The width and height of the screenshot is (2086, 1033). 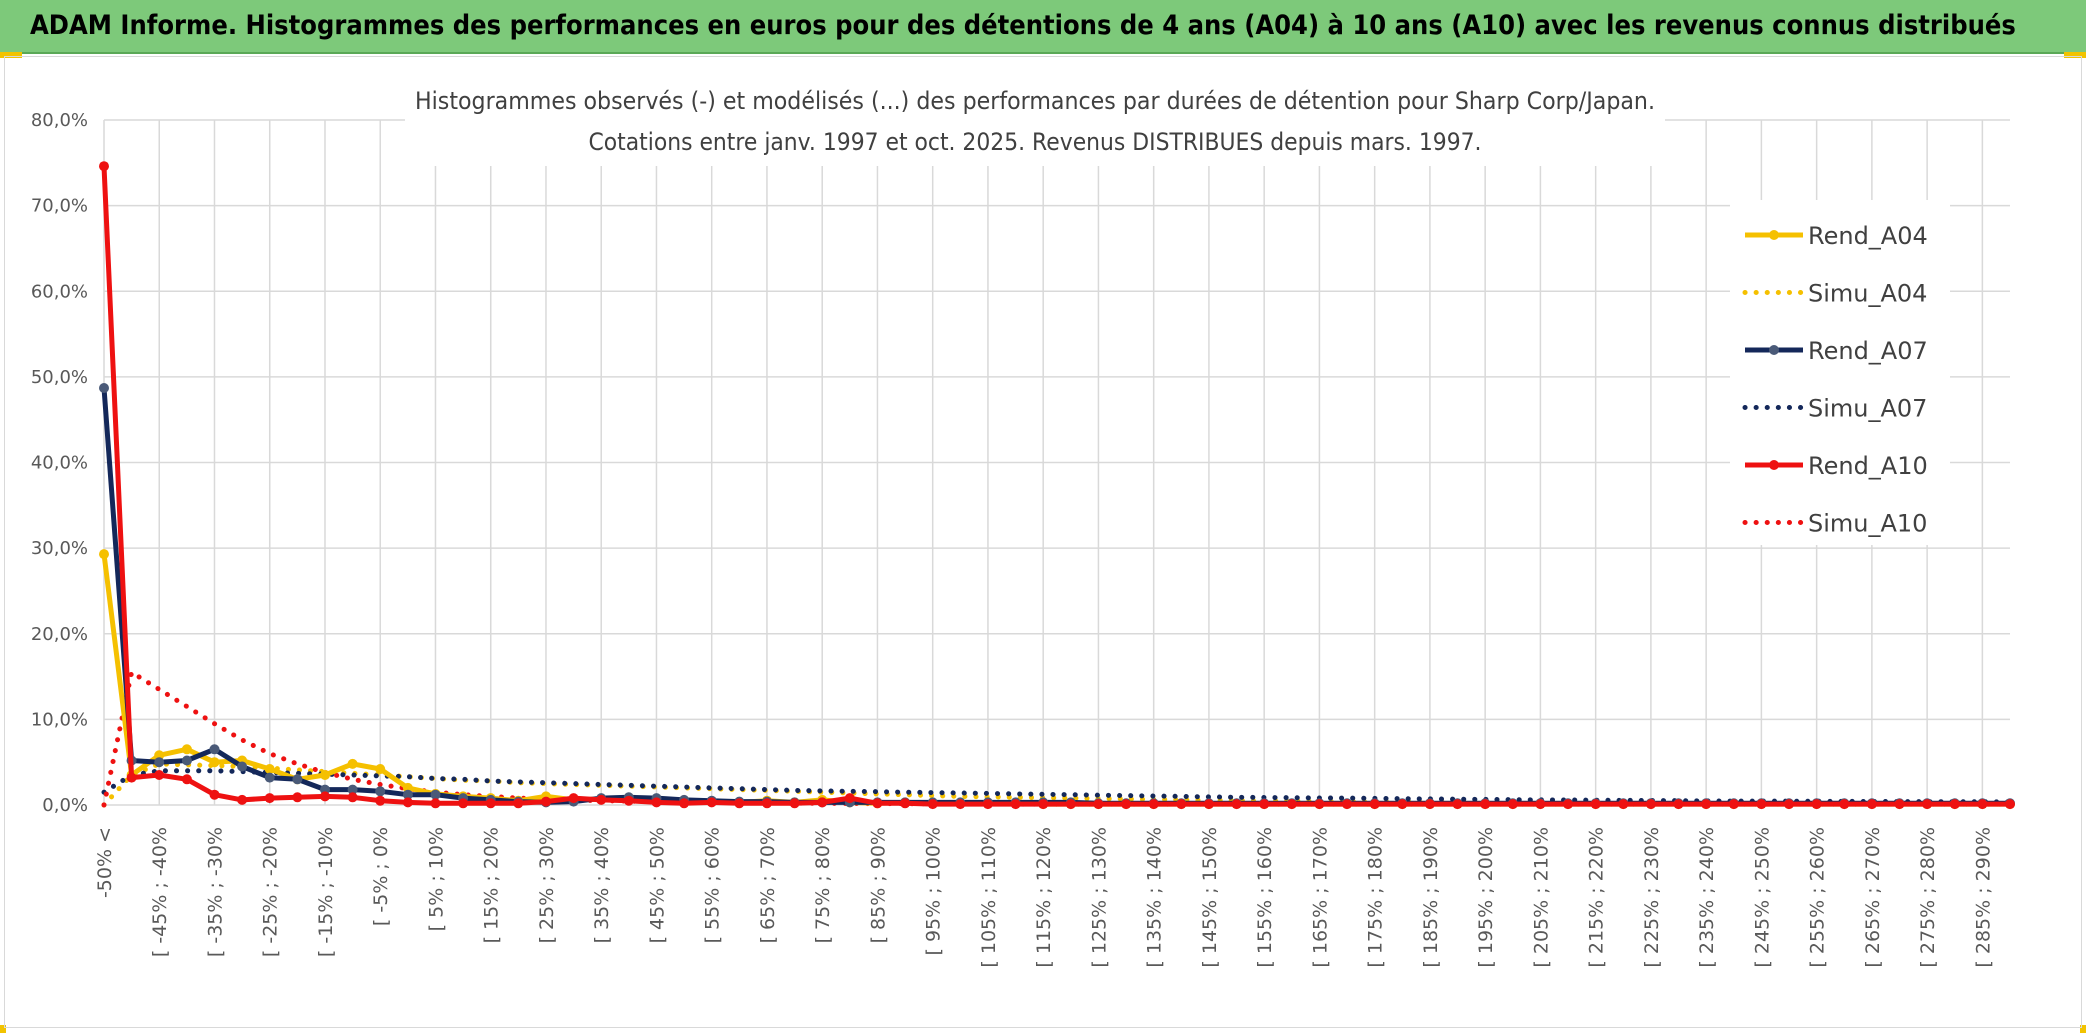 I want to click on x-tick-label: [ 255% ; 260%, so click(x=1818, y=897).